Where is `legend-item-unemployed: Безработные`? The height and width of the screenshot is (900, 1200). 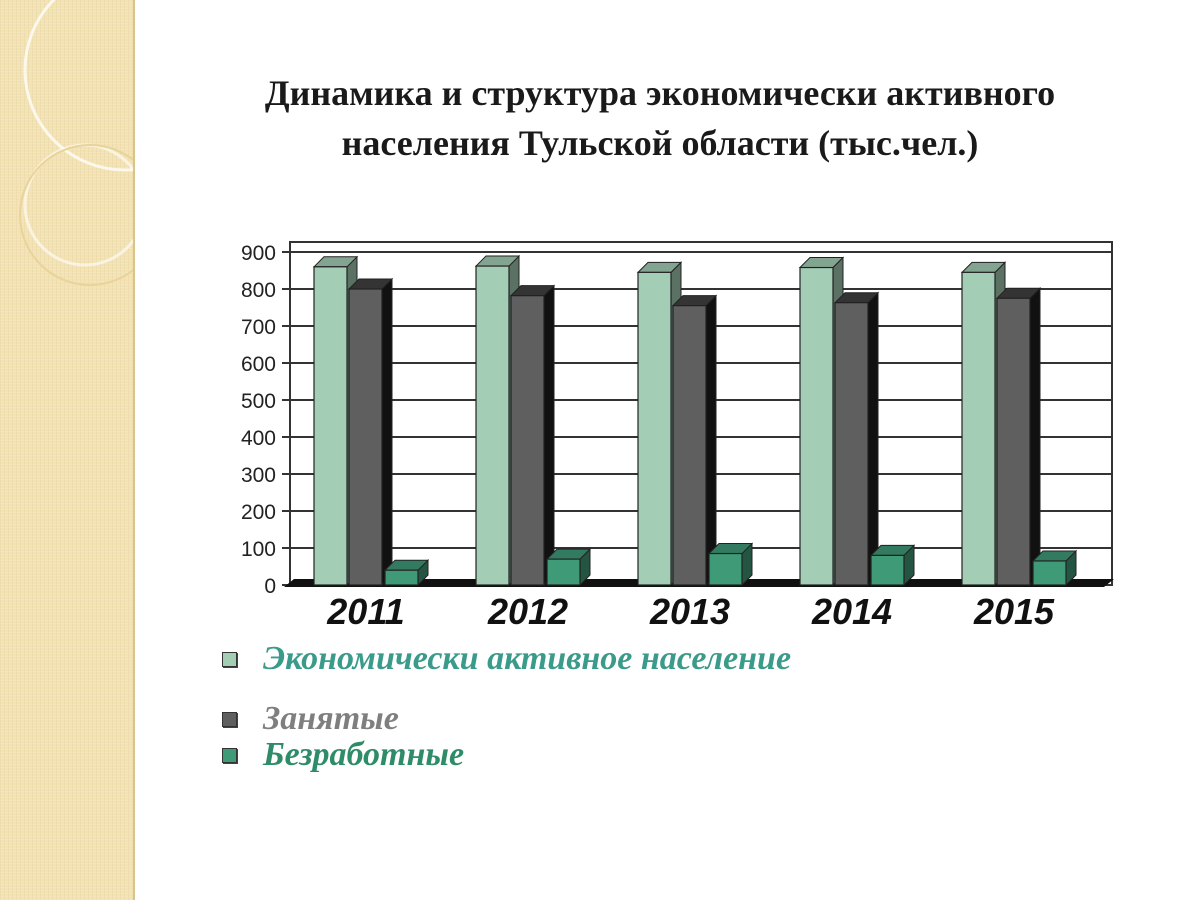 legend-item-unemployed: Безработные is located at coordinates (343, 755).